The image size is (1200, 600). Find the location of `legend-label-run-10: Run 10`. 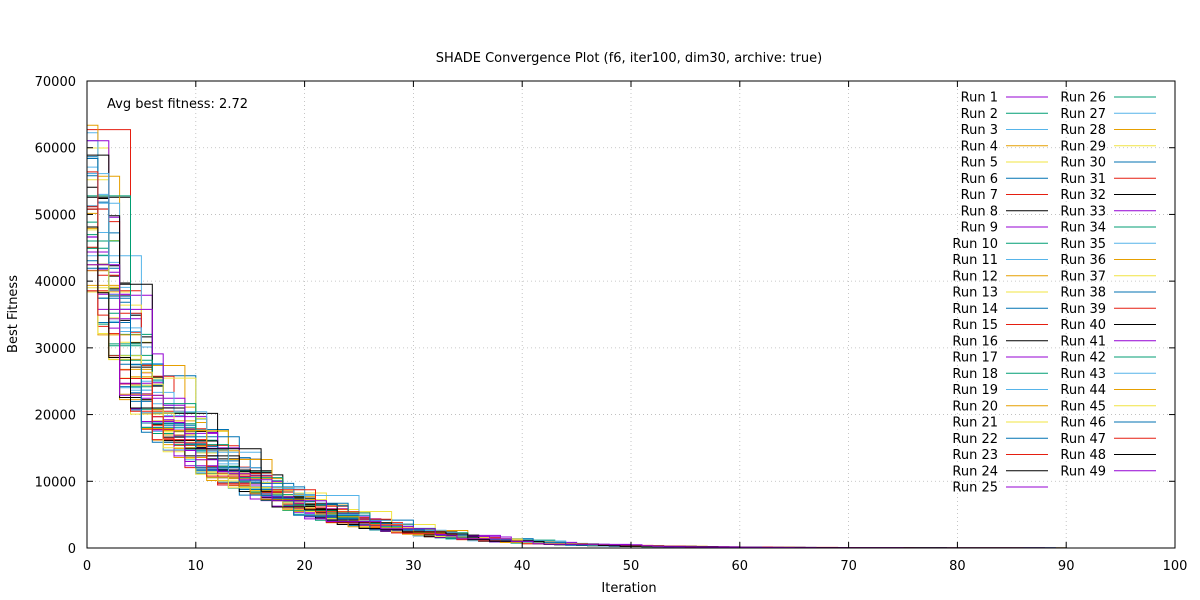

legend-label-run-10: Run 10 is located at coordinates (975, 244).